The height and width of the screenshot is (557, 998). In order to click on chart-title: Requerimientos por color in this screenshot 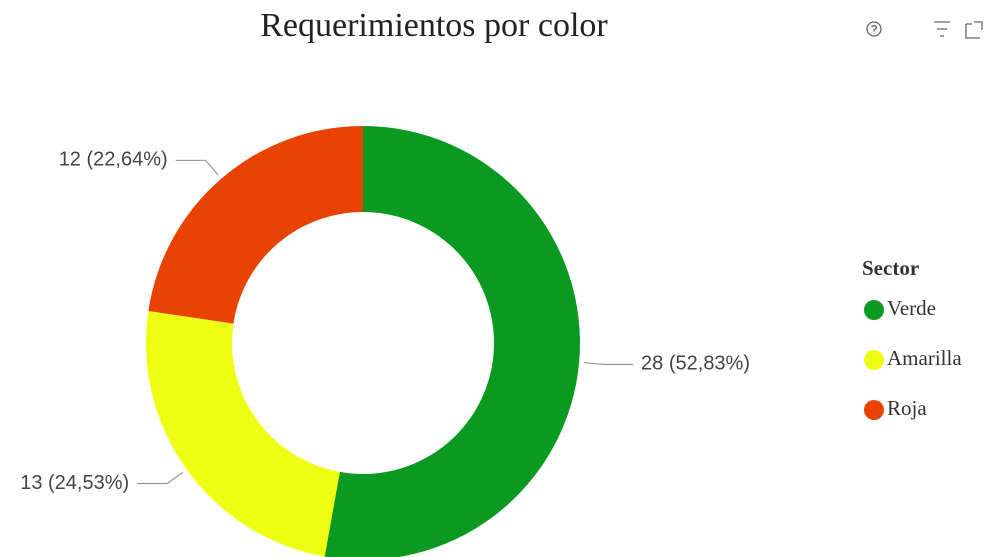, I will do `click(434, 25)`.